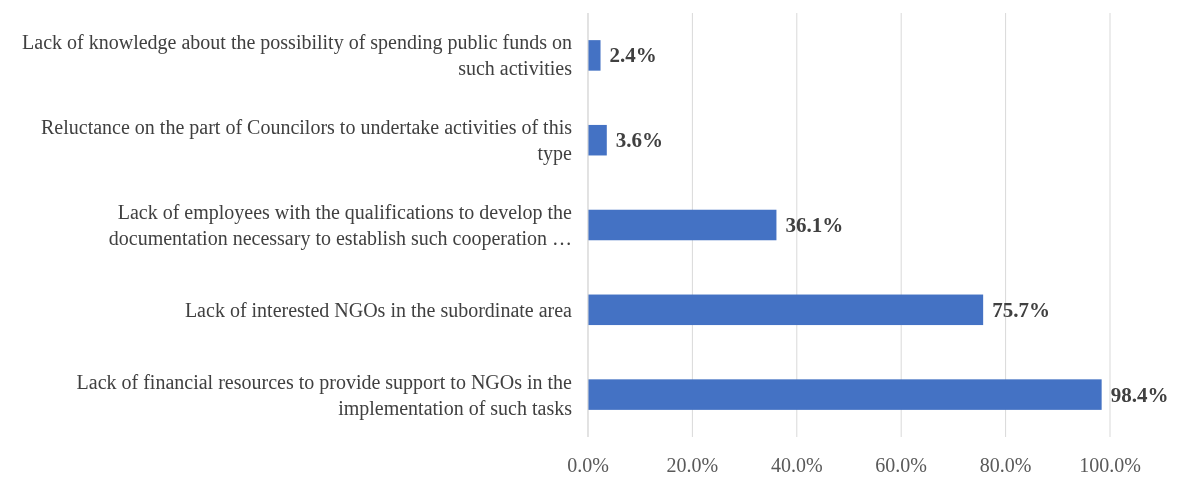 This screenshot has width=1192, height=478. I want to click on x-tick-label: 100.0%, so click(1110, 465).